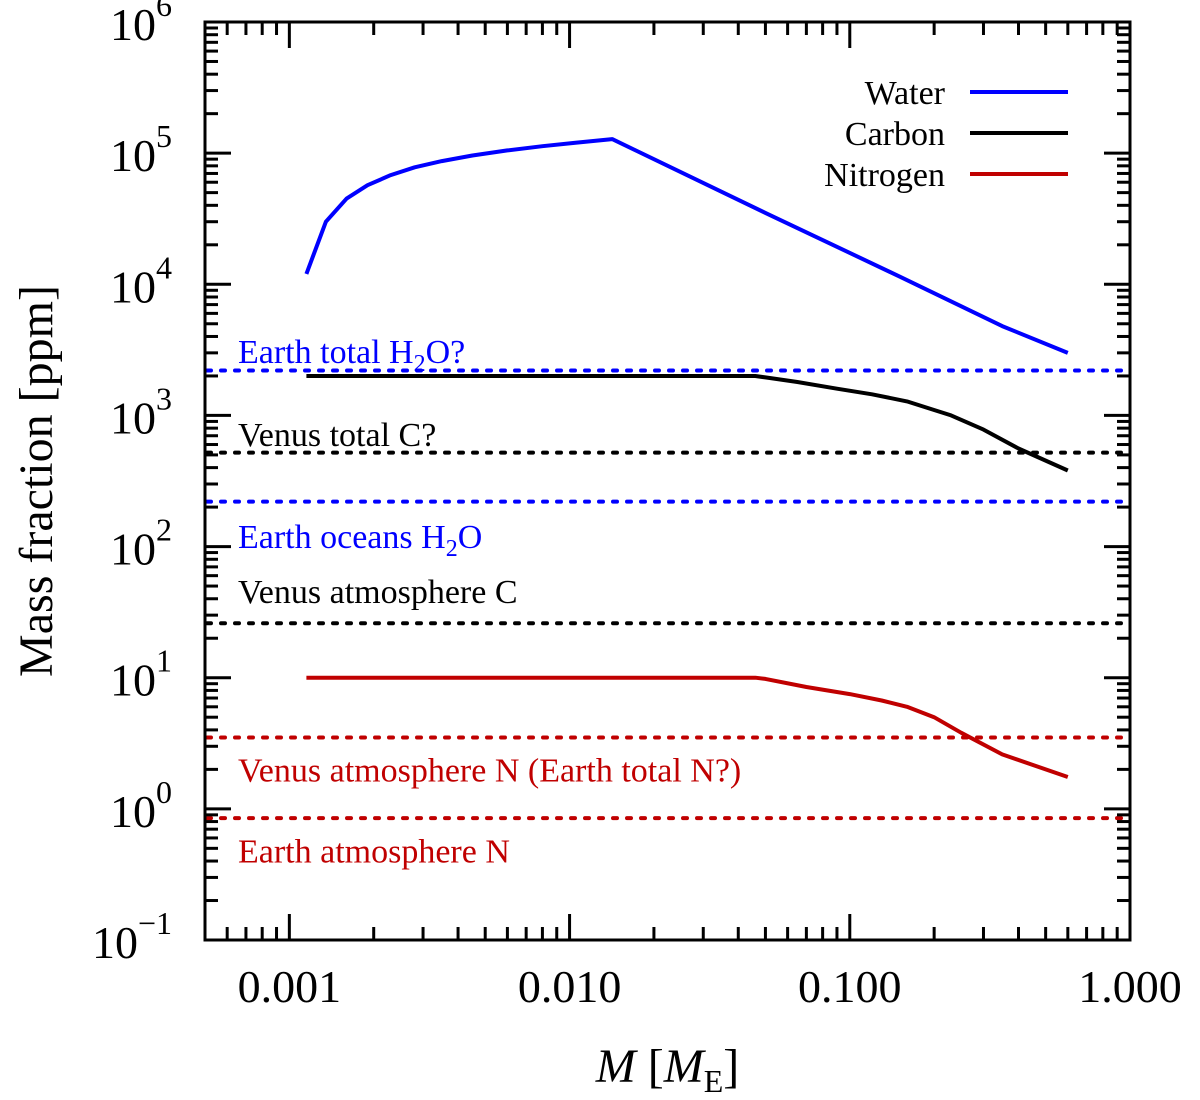 The height and width of the screenshot is (1100, 1200). What do you see at coordinates (374, 852) in the screenshot?
I see `reference-label-5: Earth atmosphere N` at bounding box center [374, 852].